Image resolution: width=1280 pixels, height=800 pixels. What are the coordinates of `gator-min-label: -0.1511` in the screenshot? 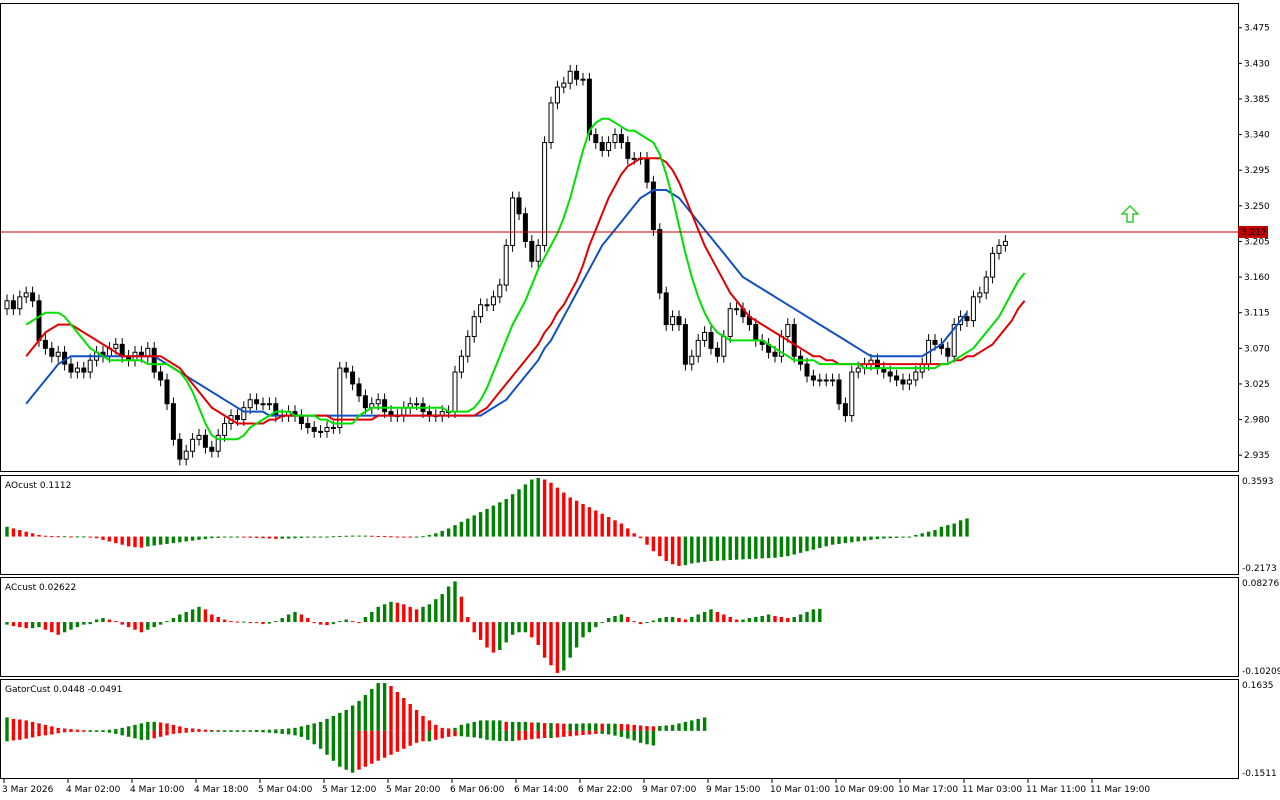 It's located at (1259, 774).